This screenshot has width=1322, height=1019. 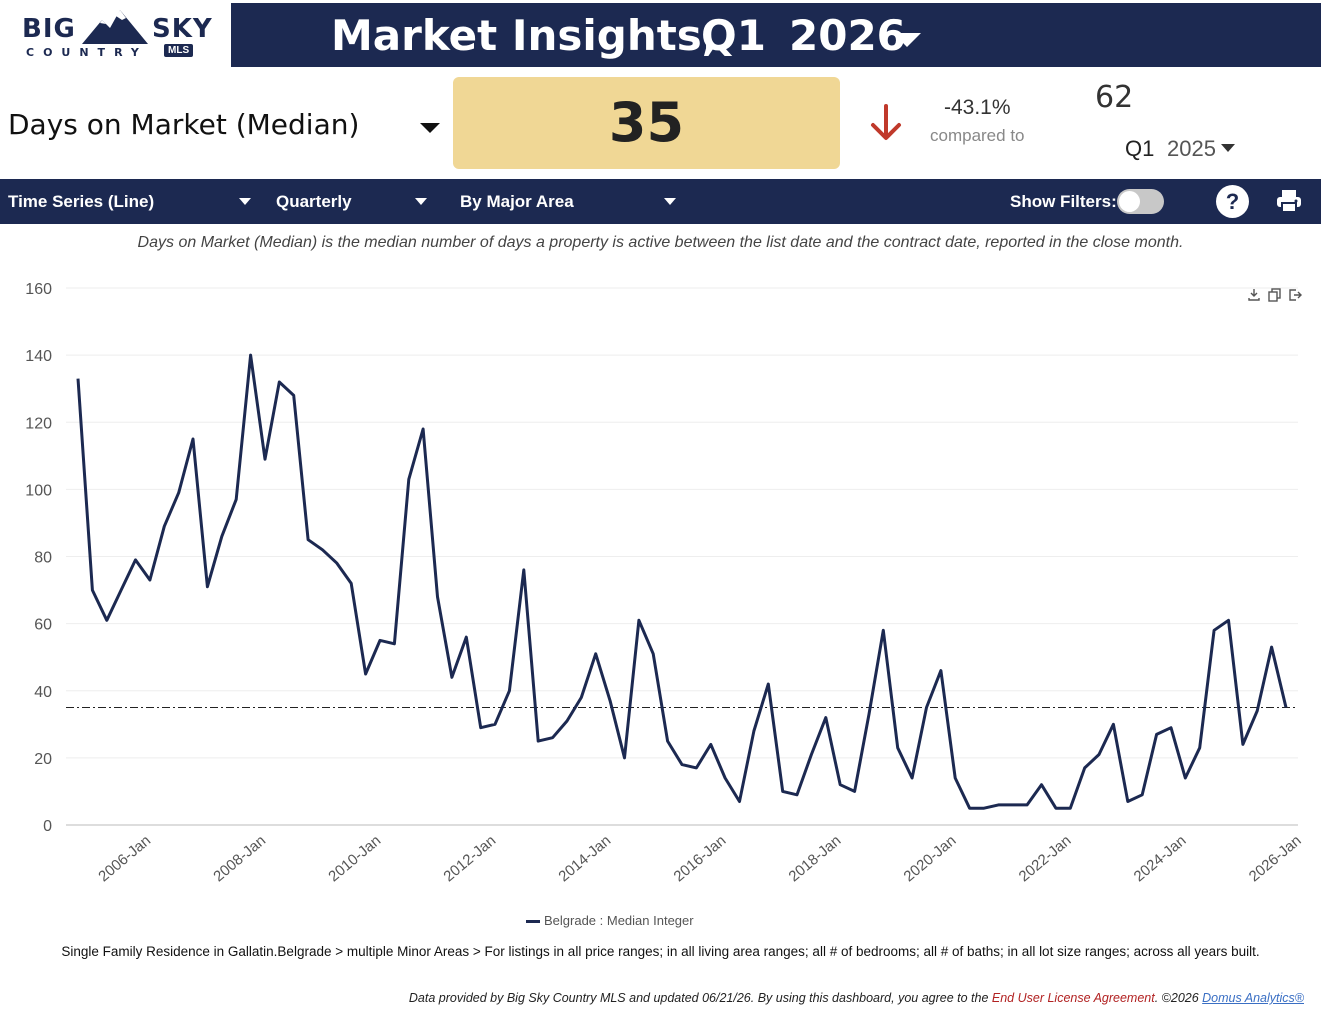 What do you see at coordinates (1160, 858) in the screenshot?
I see `x-tick-label: 2024-Jan` at bounding box center [1160, 858].